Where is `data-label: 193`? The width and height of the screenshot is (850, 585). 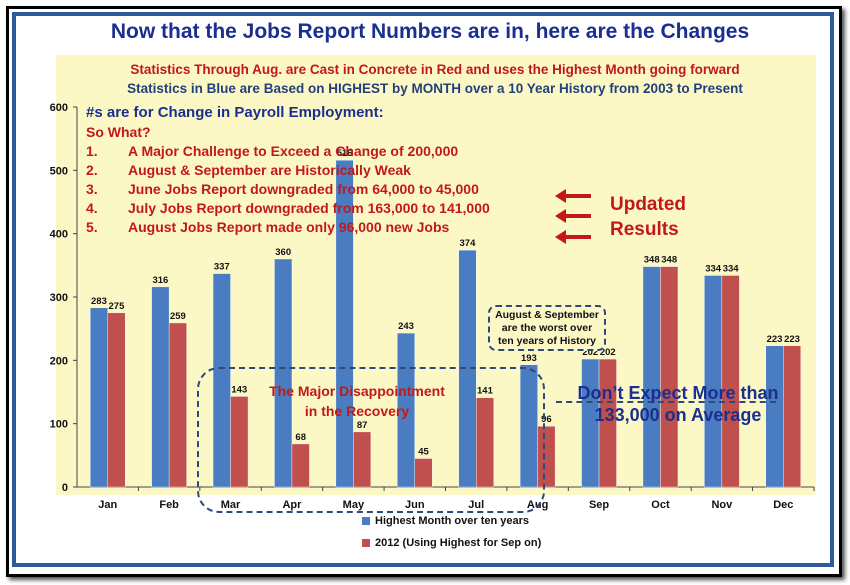 data-label: 193 is located at coordinates (529, 358).